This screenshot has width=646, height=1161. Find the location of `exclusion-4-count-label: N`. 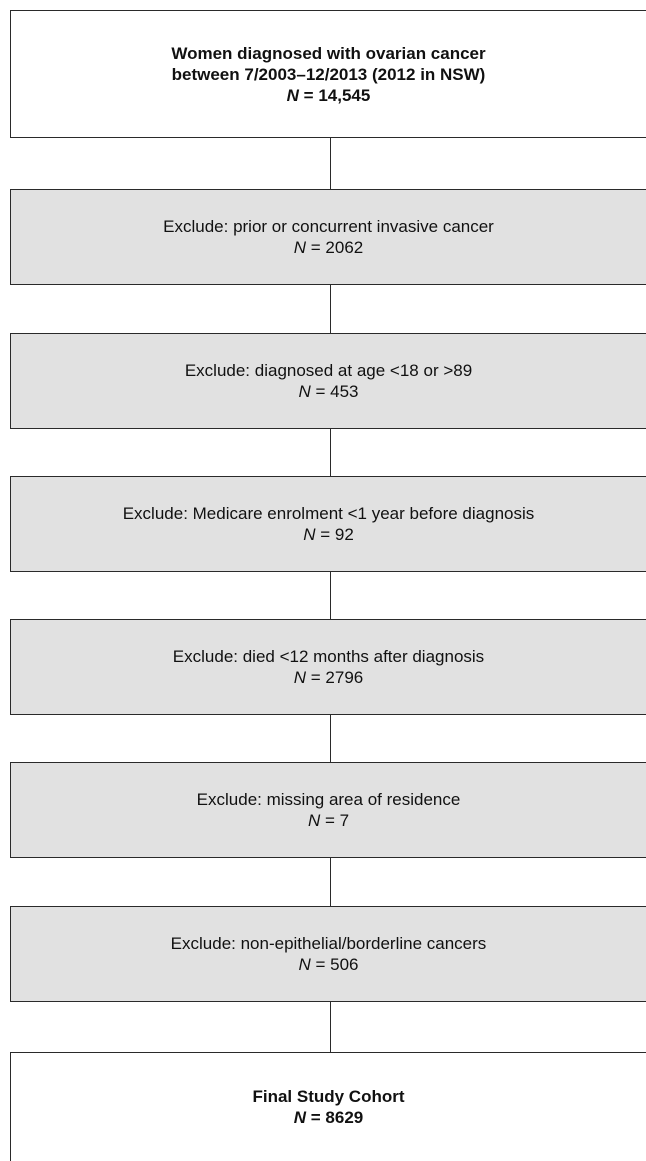

exclusion-4-count-label: N is located at coordinates (300, 677).